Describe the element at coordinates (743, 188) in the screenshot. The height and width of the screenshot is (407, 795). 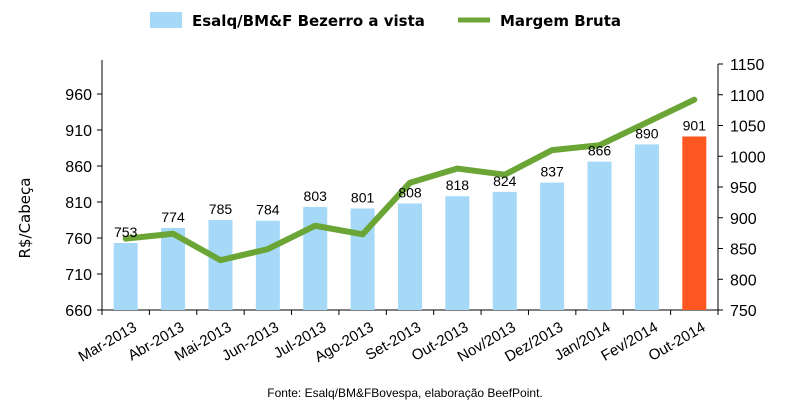
I see `y-tick-right: 950` at that location.